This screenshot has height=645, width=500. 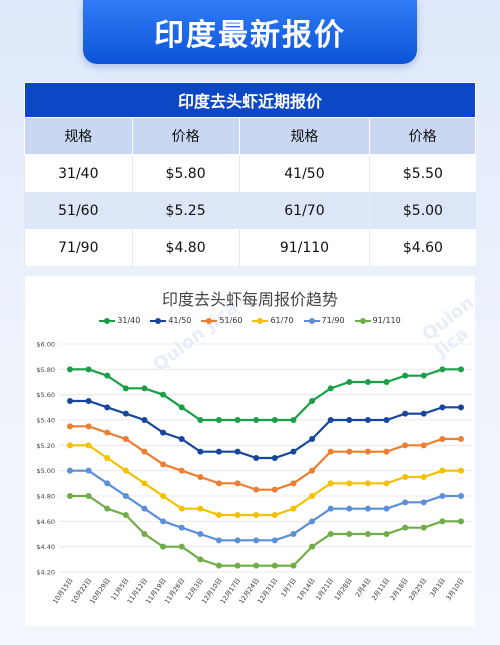 I want to click on table-cell: 71/90, so click(x=78, y=247).